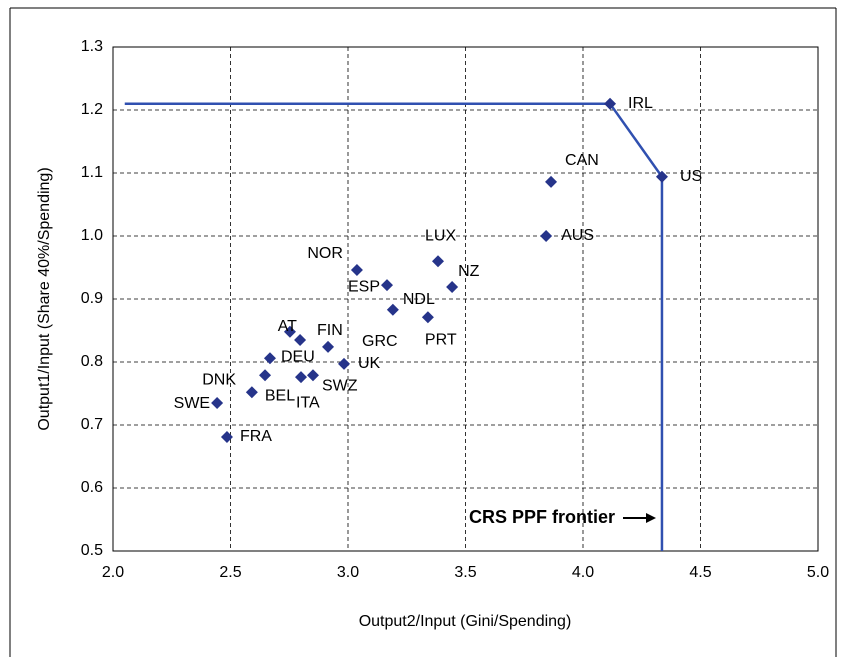  What do you see at coordinates (92, 424) in the screenshot?
I see `y-tick-label: 0.7` at bounding box center [92, 424].